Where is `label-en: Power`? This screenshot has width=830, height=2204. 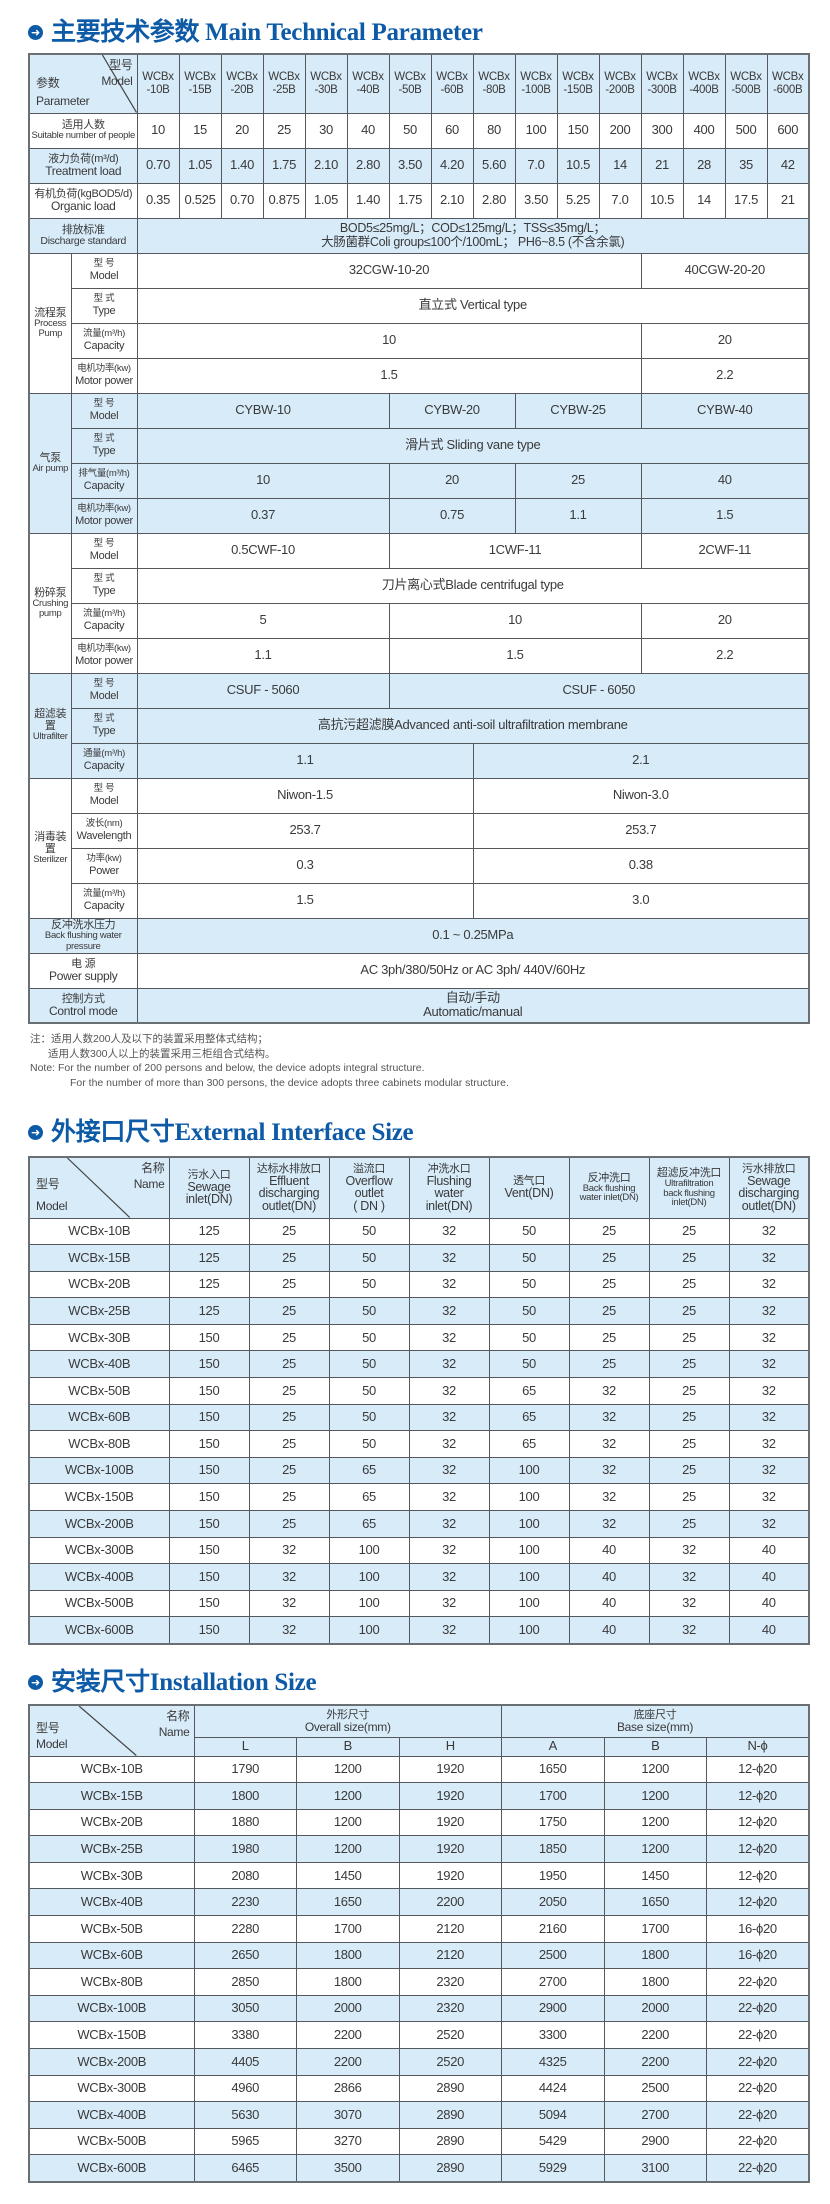 label-en: Power is located at coordinates (104, 870).